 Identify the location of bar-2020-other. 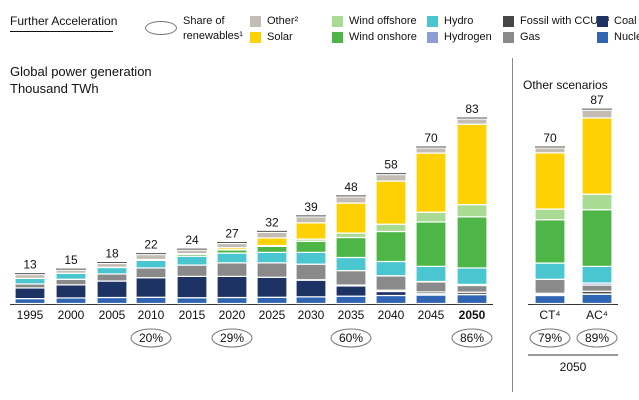
(232, 245).